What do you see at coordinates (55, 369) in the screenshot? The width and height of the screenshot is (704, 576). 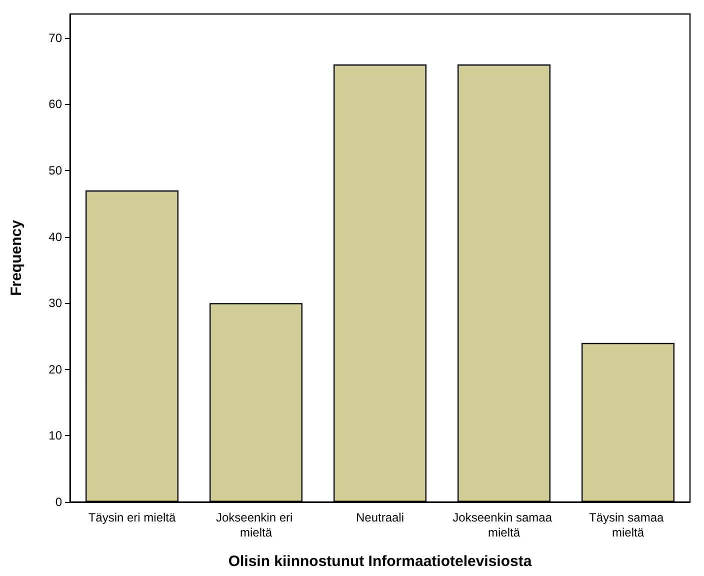 I see `y-tick-label: 20` at bounding box center [55, 369].